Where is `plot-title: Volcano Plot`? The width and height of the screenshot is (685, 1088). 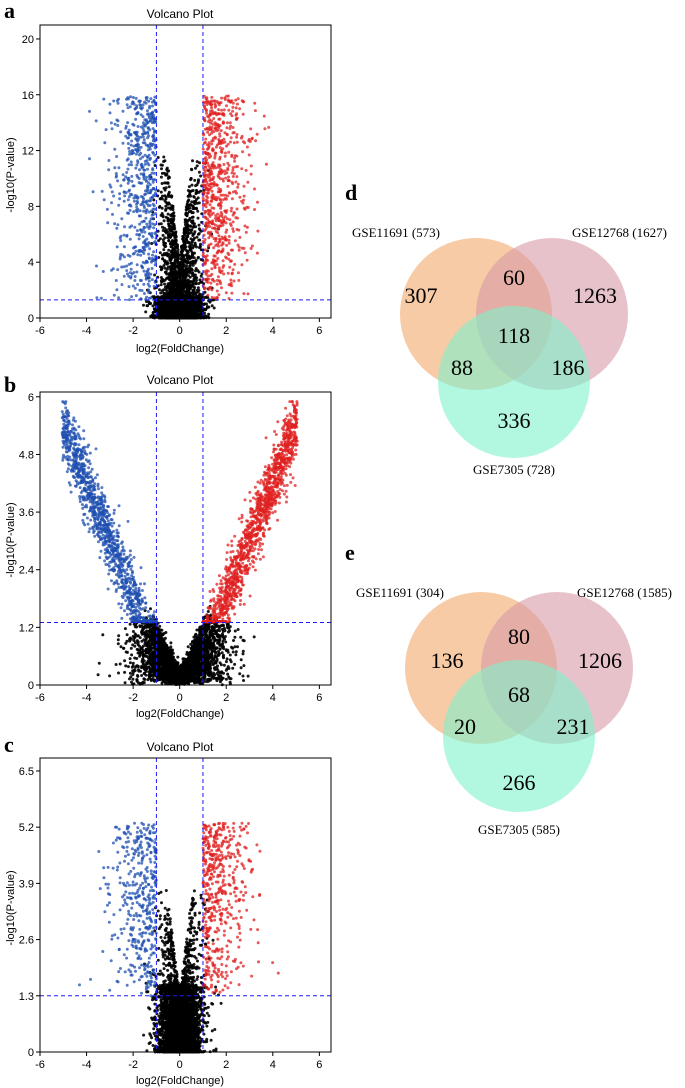 plot-title: Volcano Plot is located at coordinates (180, 14).